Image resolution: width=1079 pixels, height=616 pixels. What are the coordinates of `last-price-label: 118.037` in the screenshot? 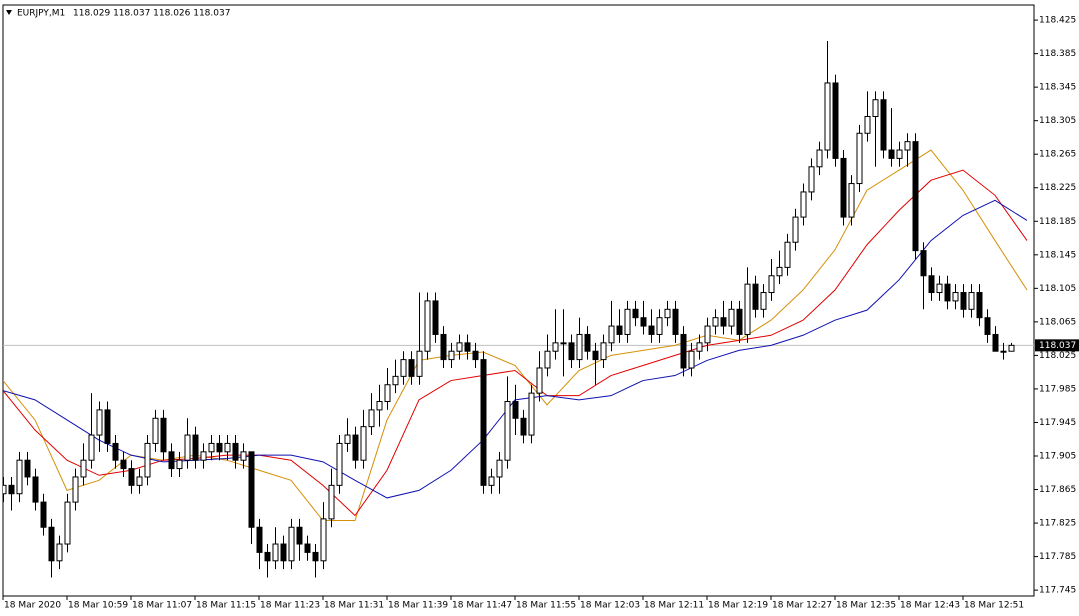 It's located at (1057, 346).